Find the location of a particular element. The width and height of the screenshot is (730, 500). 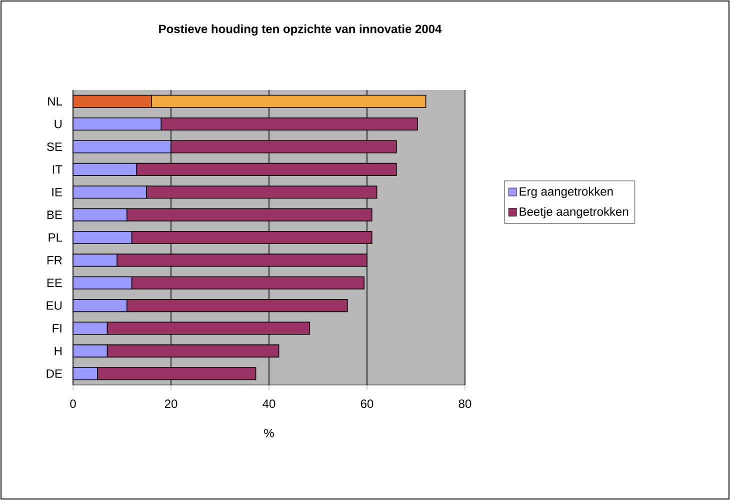

y-tick-label: FI is located at coordinates (57, 328).